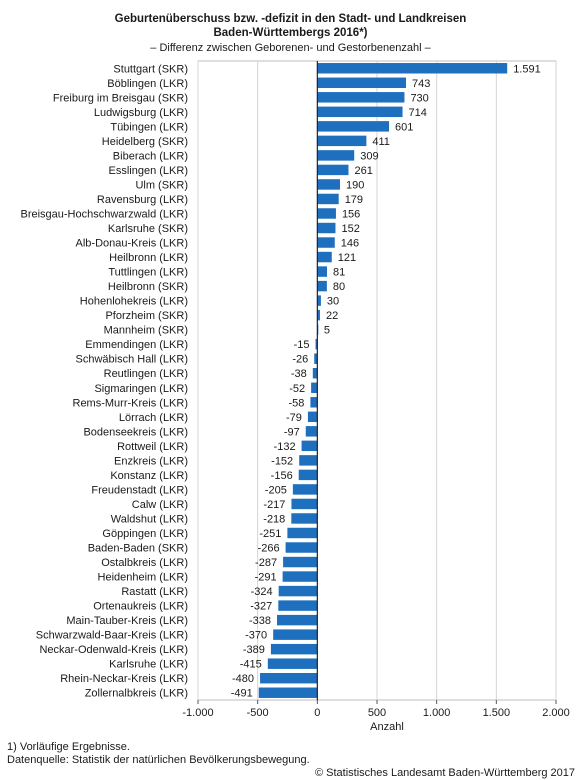  What do you see at coordinates (347, 258) in the screenshot?
I see `data-label: 121` at bounding box center [347, 258].